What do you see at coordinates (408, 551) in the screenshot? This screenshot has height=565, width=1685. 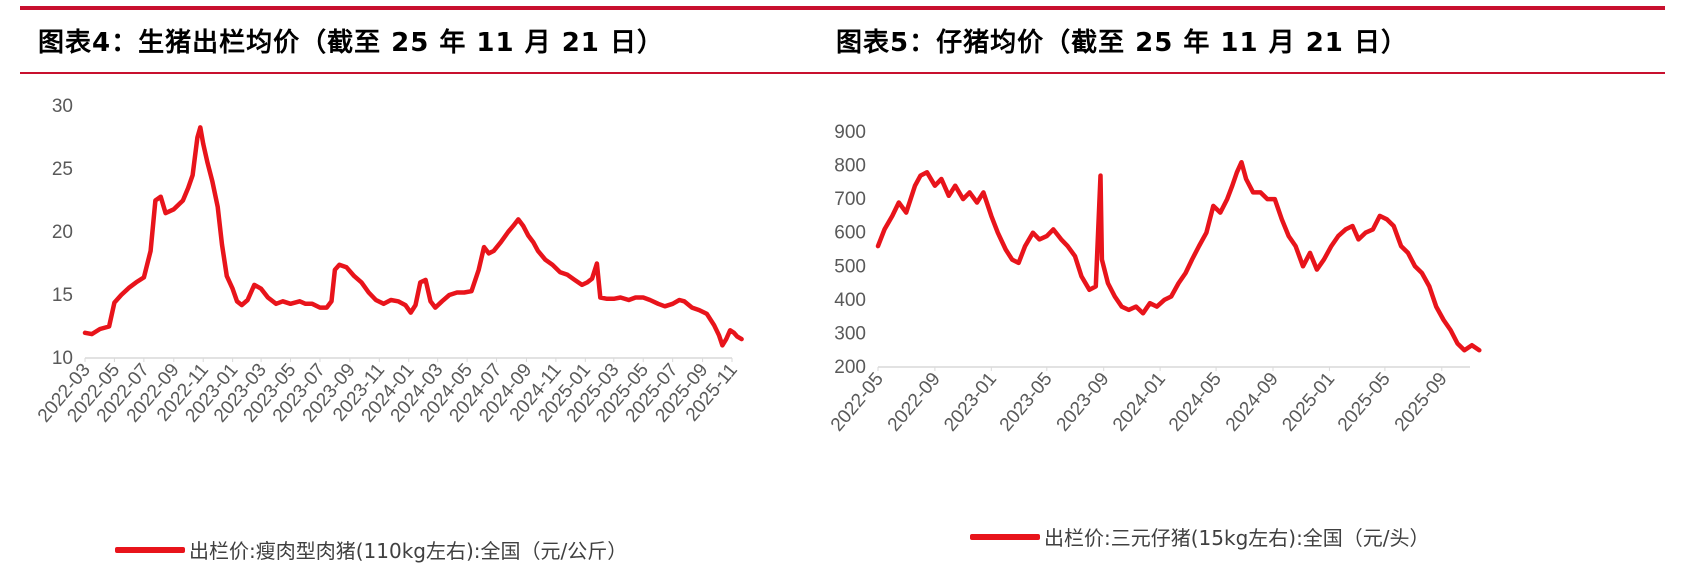 I see `legend-label: 出栏价:瘦肉型肉猪(110kg左右):全国（元/公斤）` at bounding box center [408, 551].